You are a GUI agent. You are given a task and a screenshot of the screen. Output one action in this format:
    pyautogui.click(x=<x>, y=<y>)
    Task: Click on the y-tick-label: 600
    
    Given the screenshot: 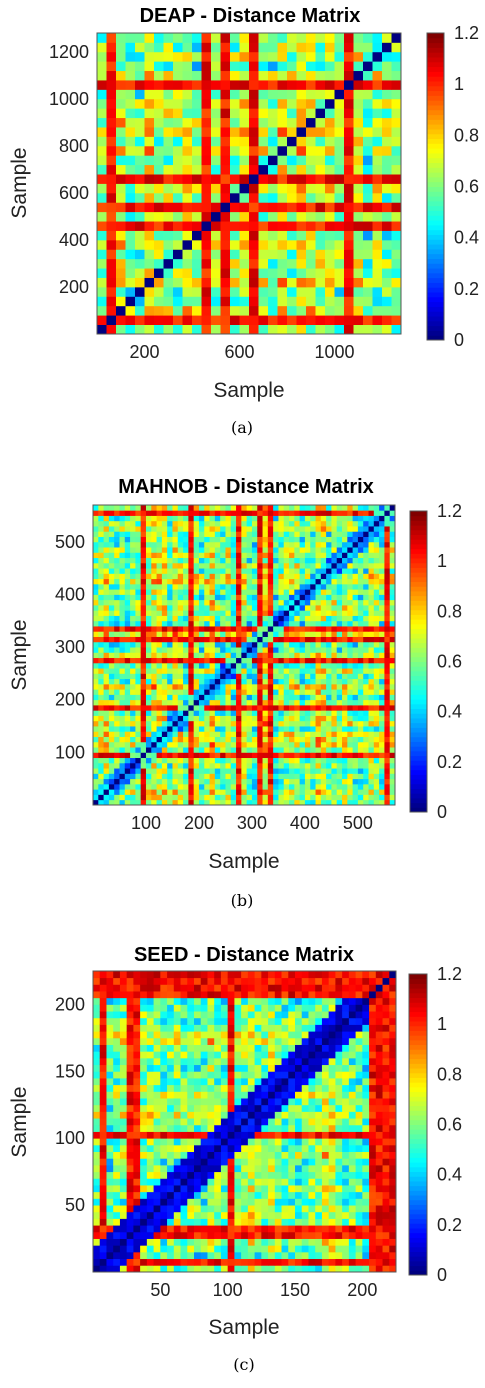 What is the action you would take?
    pyautogui.click(x=74, y=193)
    